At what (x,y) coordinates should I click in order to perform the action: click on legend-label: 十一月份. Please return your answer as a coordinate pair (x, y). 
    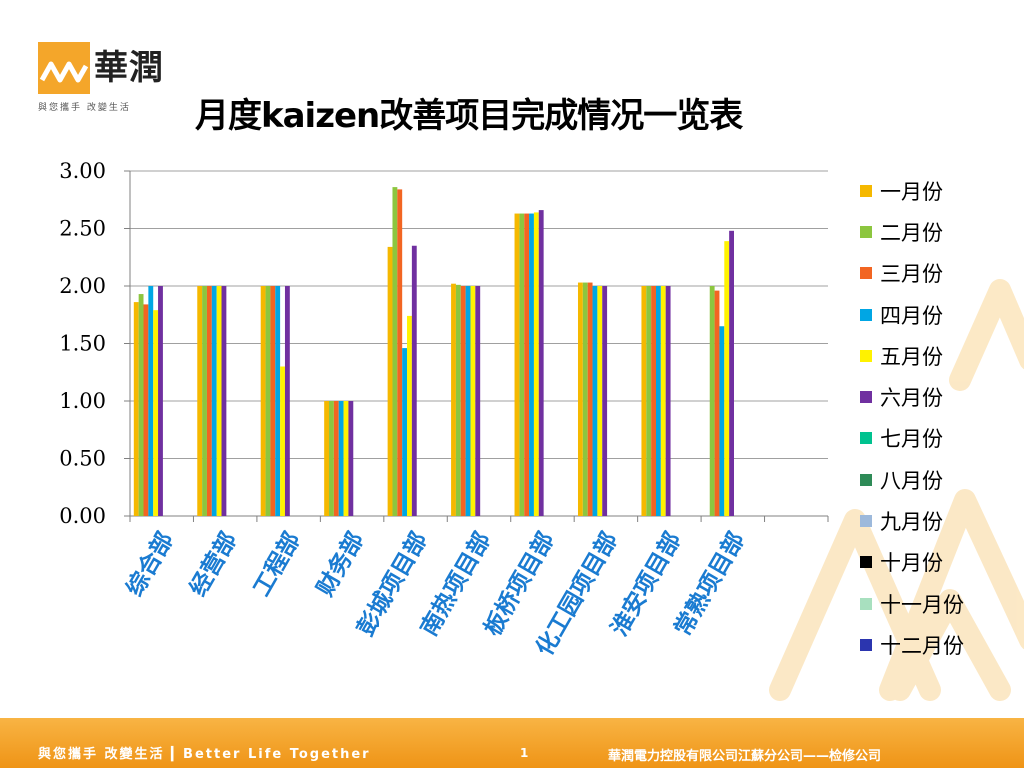
    Looking at the image, I should click on (922, 604).